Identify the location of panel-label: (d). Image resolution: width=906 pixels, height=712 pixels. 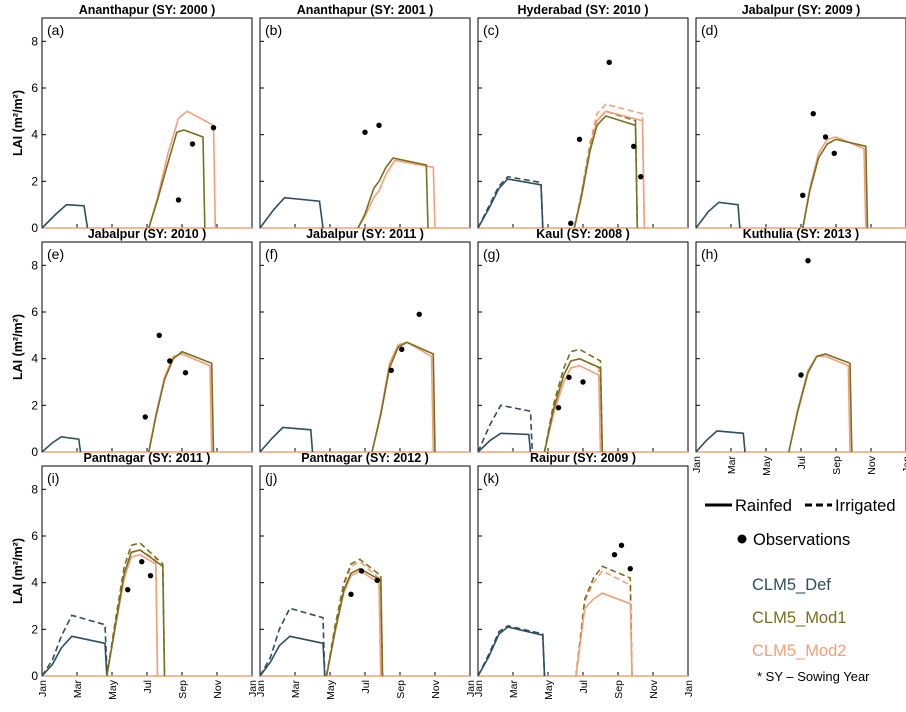
(709, 30).